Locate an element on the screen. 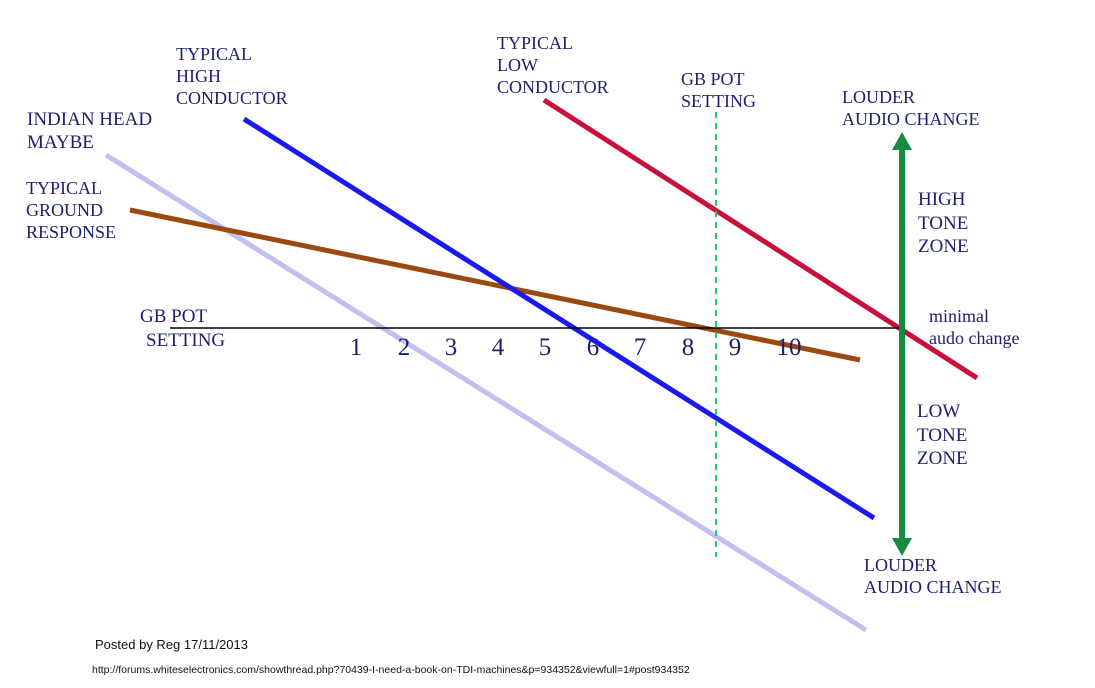  tick-label: 1 is located at coordinates (356, 347).